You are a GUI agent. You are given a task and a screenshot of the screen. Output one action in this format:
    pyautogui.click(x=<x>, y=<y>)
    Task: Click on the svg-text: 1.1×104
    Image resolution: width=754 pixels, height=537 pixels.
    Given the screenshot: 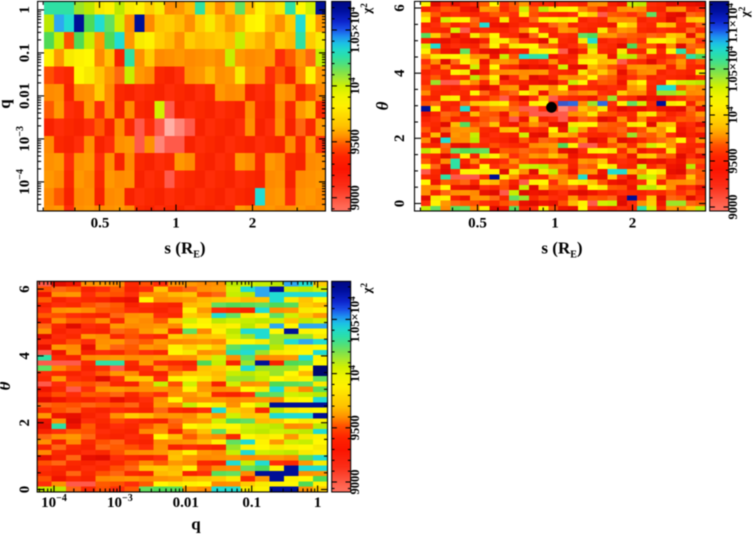 What is the action you would take?
    pyautogui.click(x=732, y=23)
    